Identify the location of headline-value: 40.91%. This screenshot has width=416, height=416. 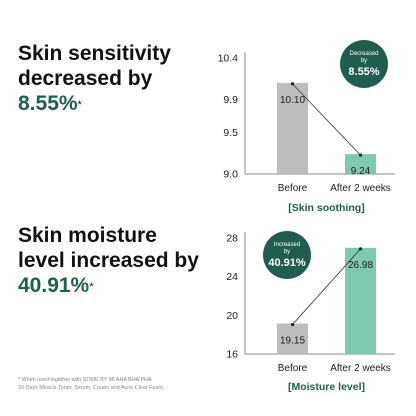
(54, 285).